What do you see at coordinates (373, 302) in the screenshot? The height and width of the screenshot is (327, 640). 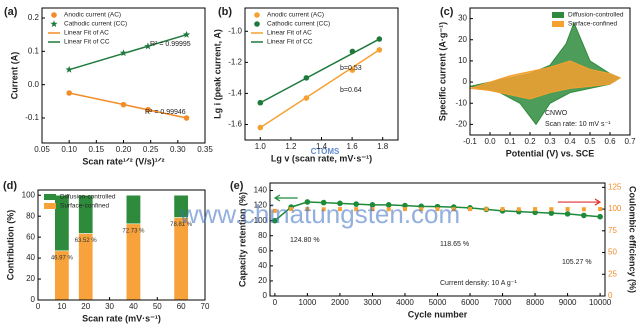 I see `x-tick-label: 3000` at bounding box center [373, 302].